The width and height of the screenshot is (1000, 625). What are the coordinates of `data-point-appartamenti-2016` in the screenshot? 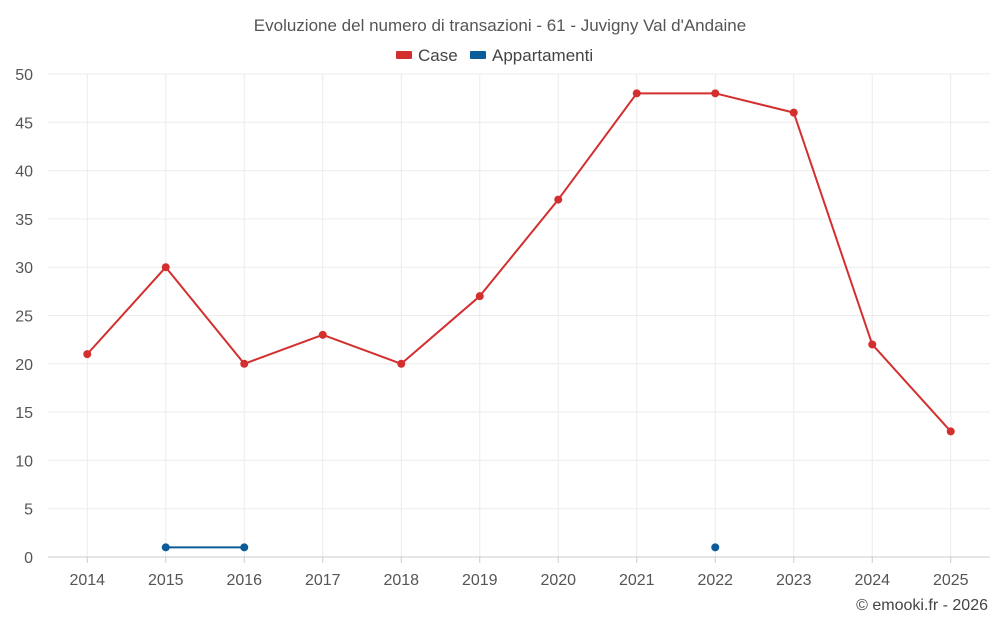 It's located at (244, 547).